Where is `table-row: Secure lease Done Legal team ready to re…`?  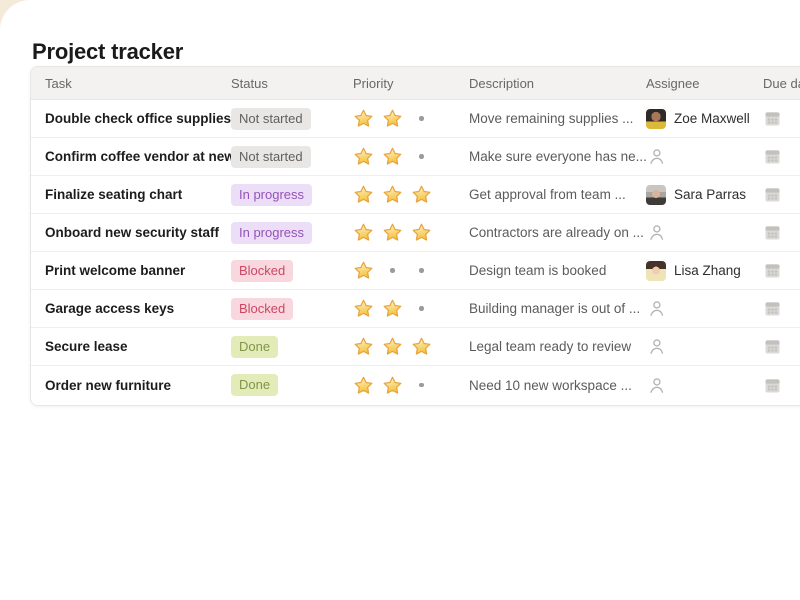
table-row: Secure lease Done Legal team ready to re… is located at coordinates (415, 347).